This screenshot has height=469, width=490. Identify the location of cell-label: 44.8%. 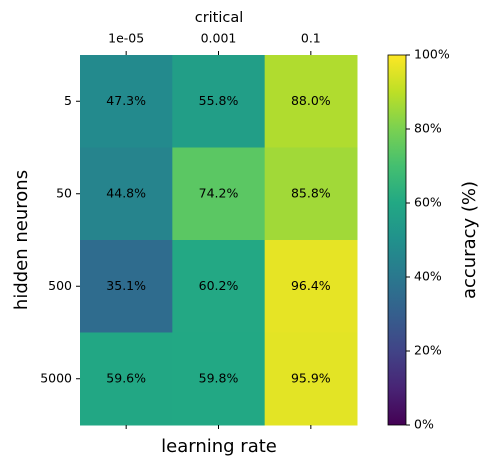
(126, 192).